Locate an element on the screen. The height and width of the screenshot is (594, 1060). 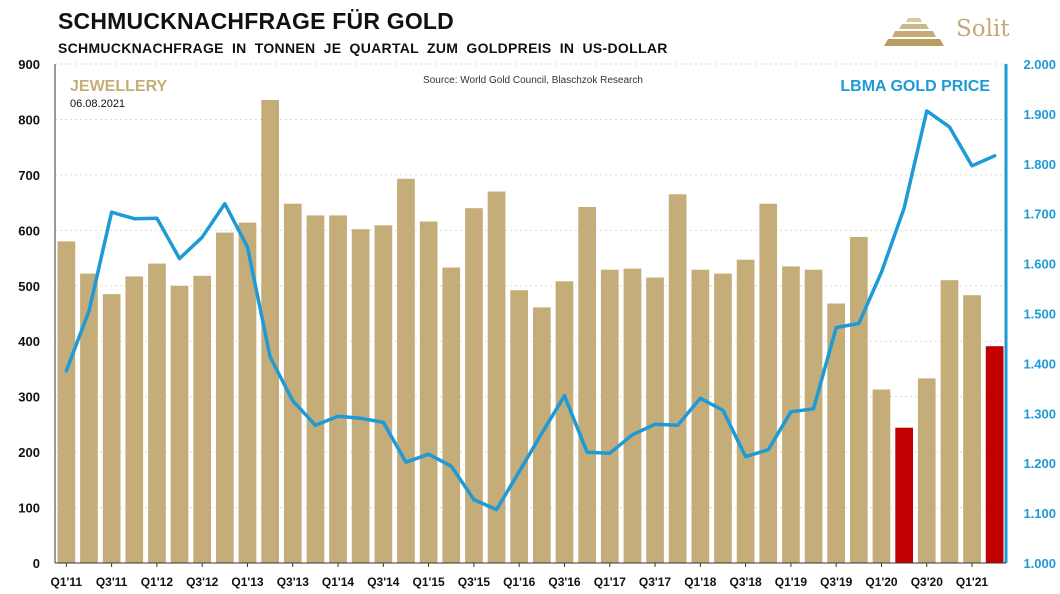
y-left-tick-label: 200 is located at coordinates (29, 452).